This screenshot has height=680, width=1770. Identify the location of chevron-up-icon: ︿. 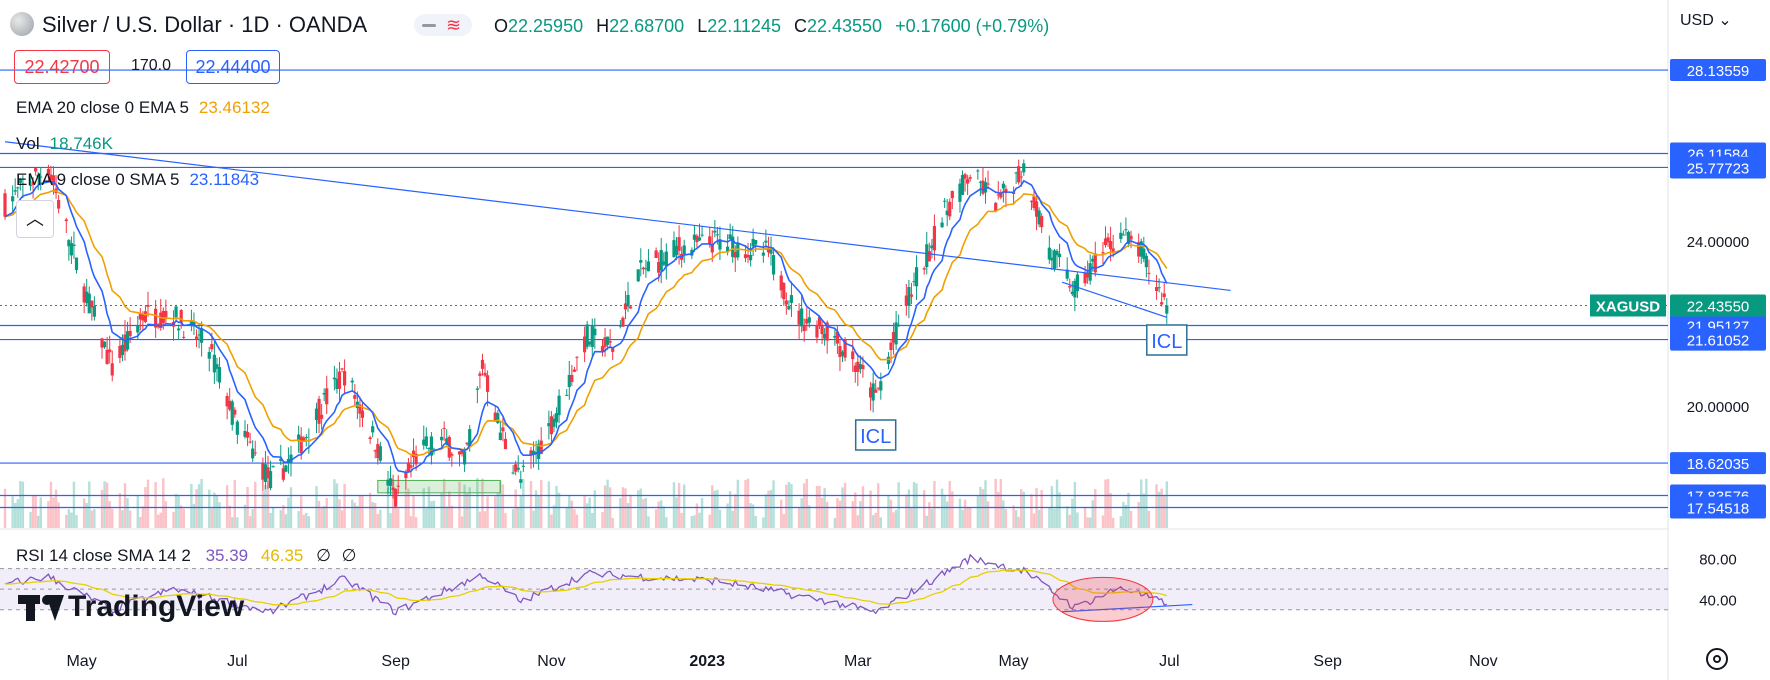
(35, 219).